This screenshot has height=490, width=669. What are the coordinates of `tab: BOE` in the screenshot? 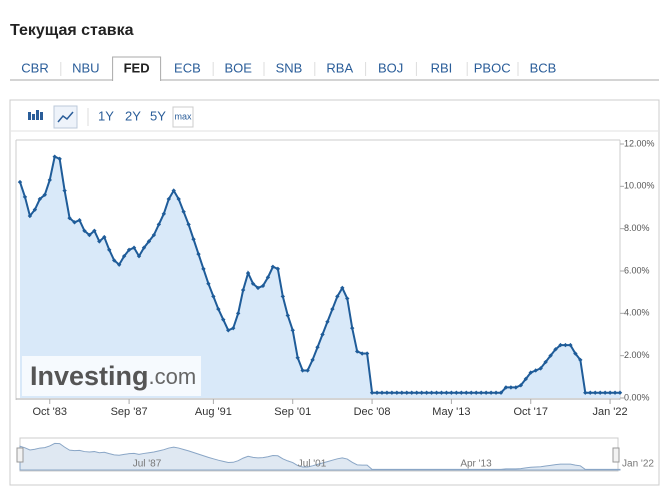 It's located at (238, 67).